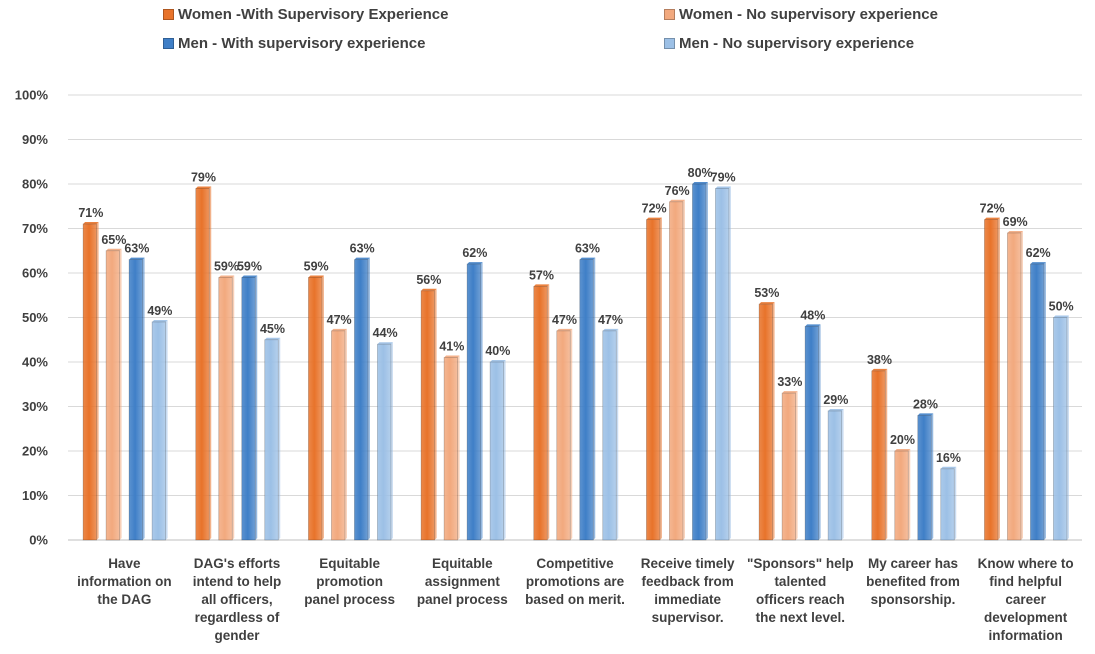 Image resolution: width=1095 pixels, height=654 pixels. What do you see at coordinates (797, 43) in the screenshot?
I see `legend-label: Men - No supervisory experience` at bounding box center [797, 43].